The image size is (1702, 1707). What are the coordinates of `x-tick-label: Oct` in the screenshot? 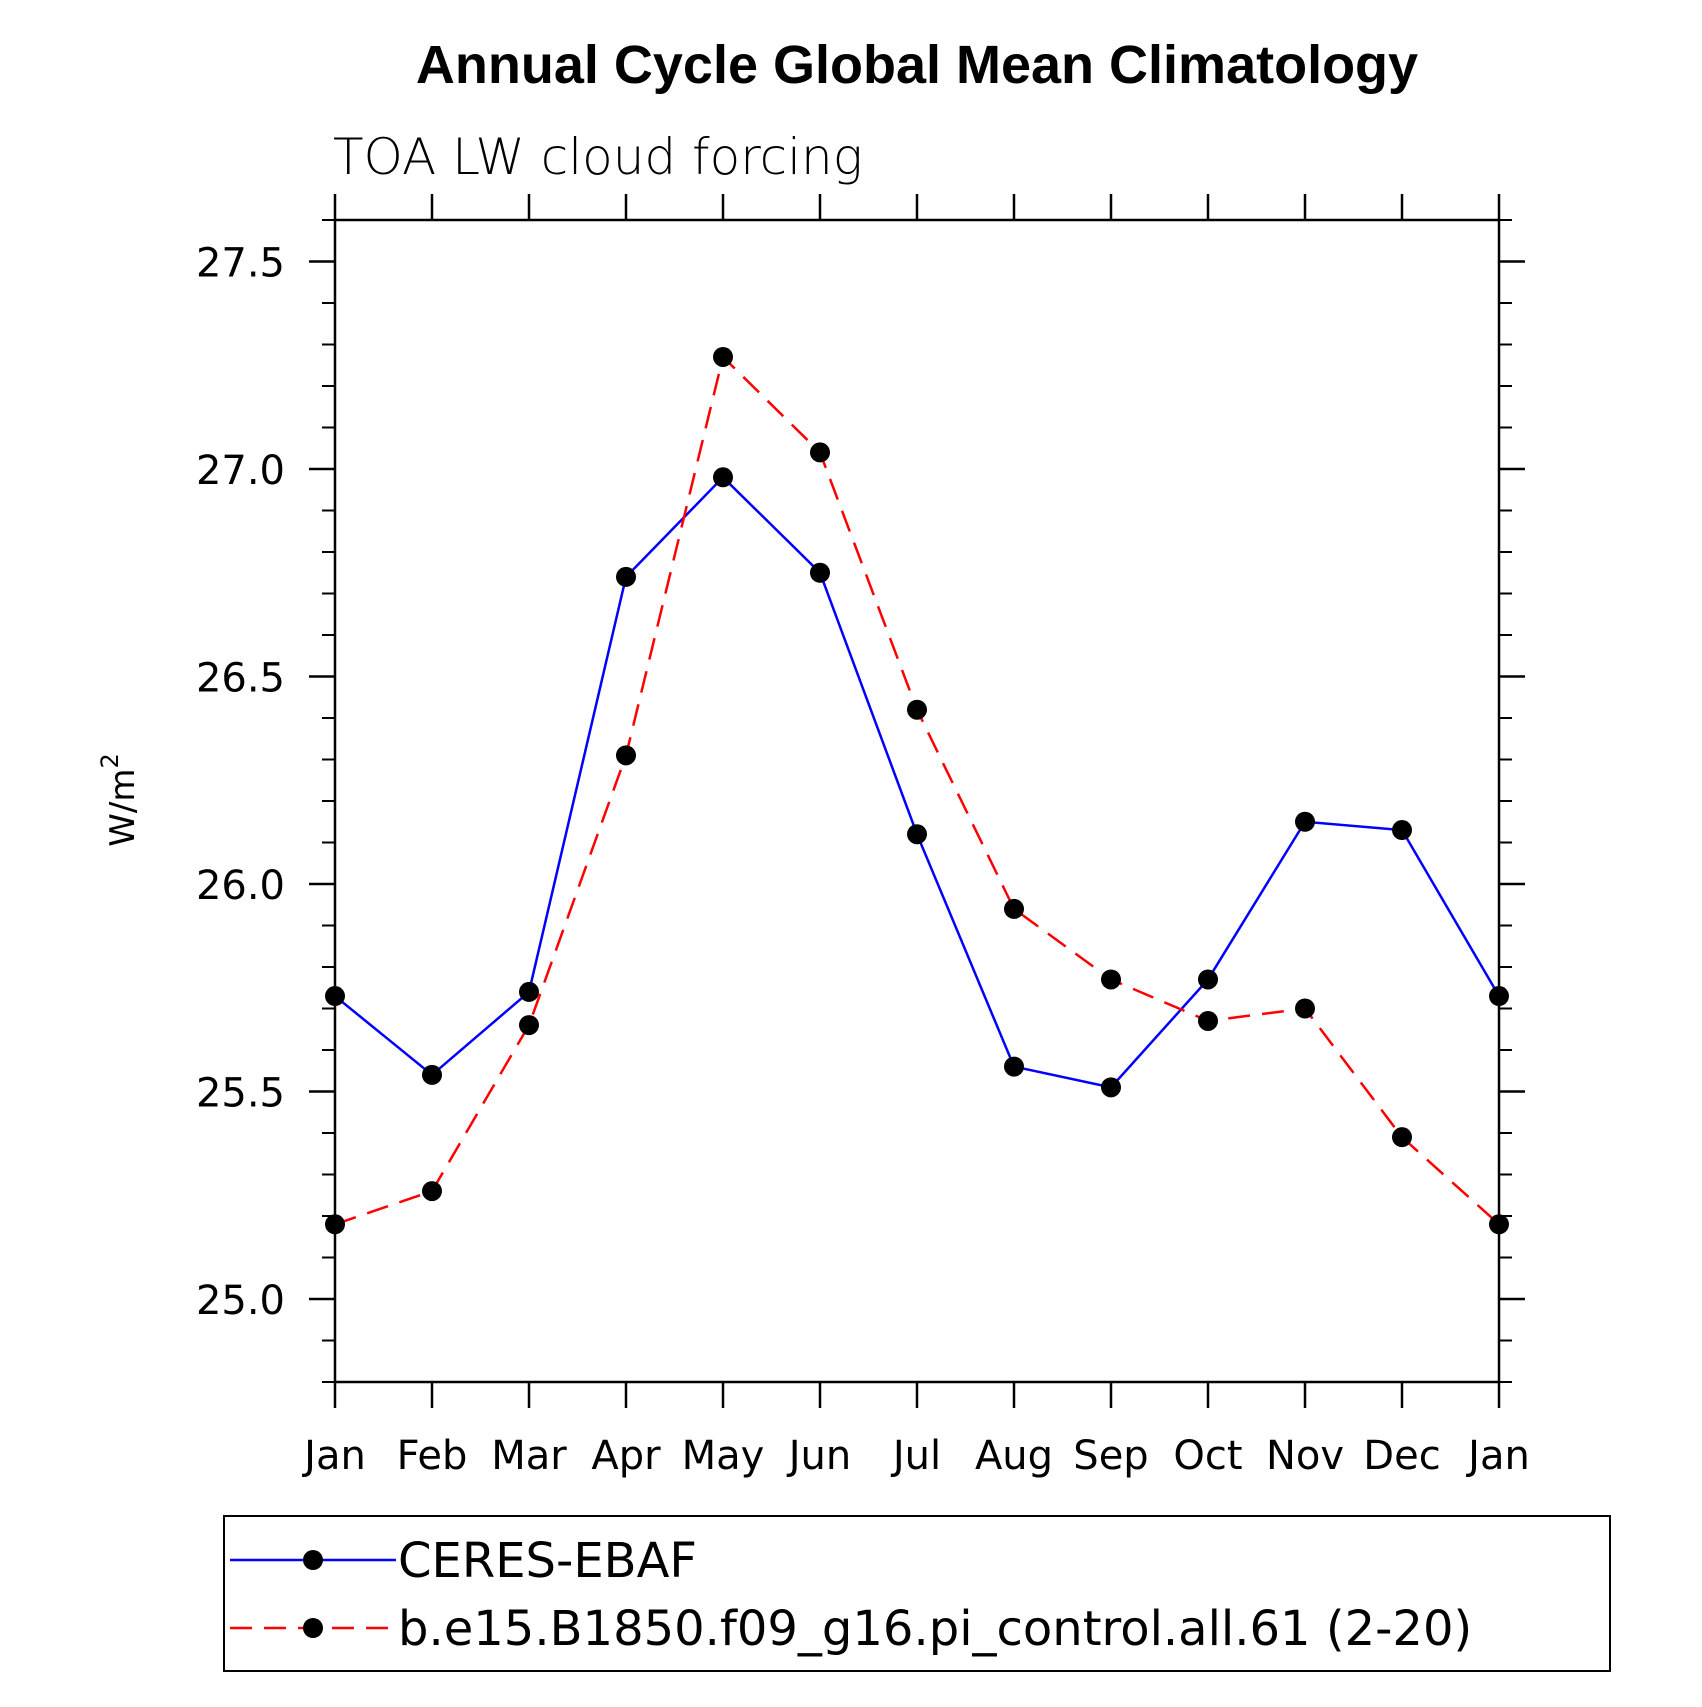 It's located at (1207, 1456).